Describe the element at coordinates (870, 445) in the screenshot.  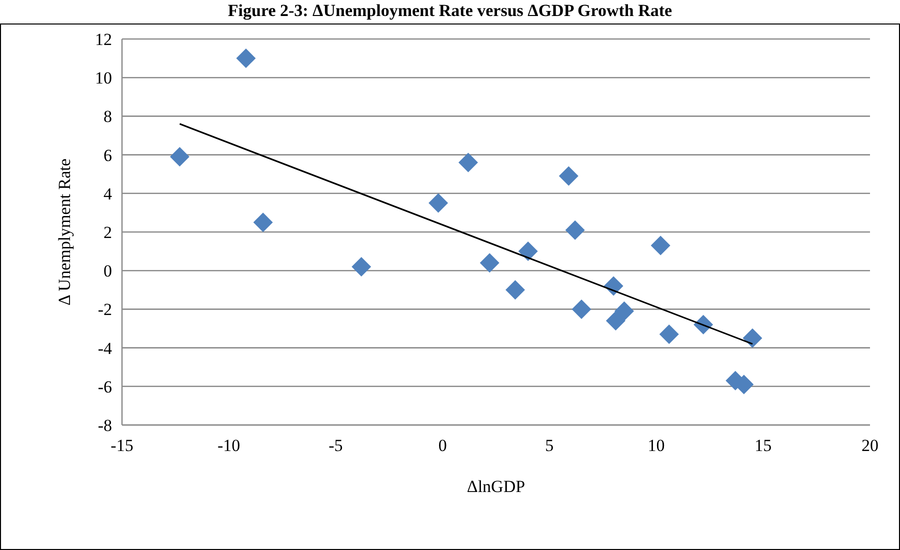
I see `x-tick-label: 20` at that location.